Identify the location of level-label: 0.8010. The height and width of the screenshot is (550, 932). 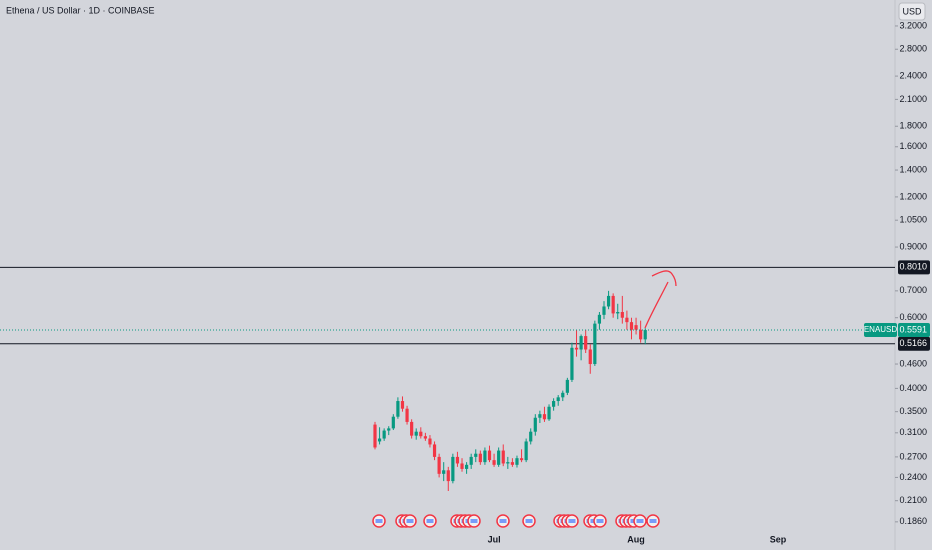
(913, 267).